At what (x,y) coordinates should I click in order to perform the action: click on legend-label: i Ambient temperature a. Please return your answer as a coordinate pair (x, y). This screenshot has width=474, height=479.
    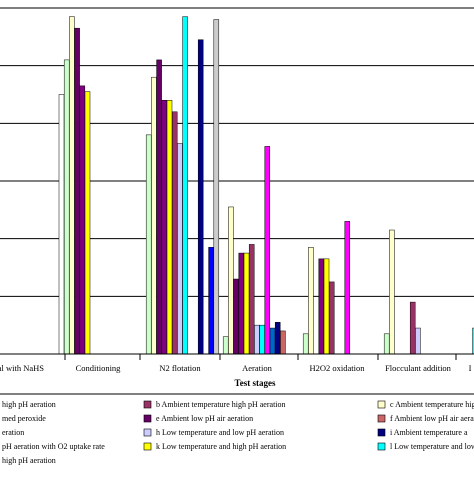
    Looking at the image, I should click on (429, 432).